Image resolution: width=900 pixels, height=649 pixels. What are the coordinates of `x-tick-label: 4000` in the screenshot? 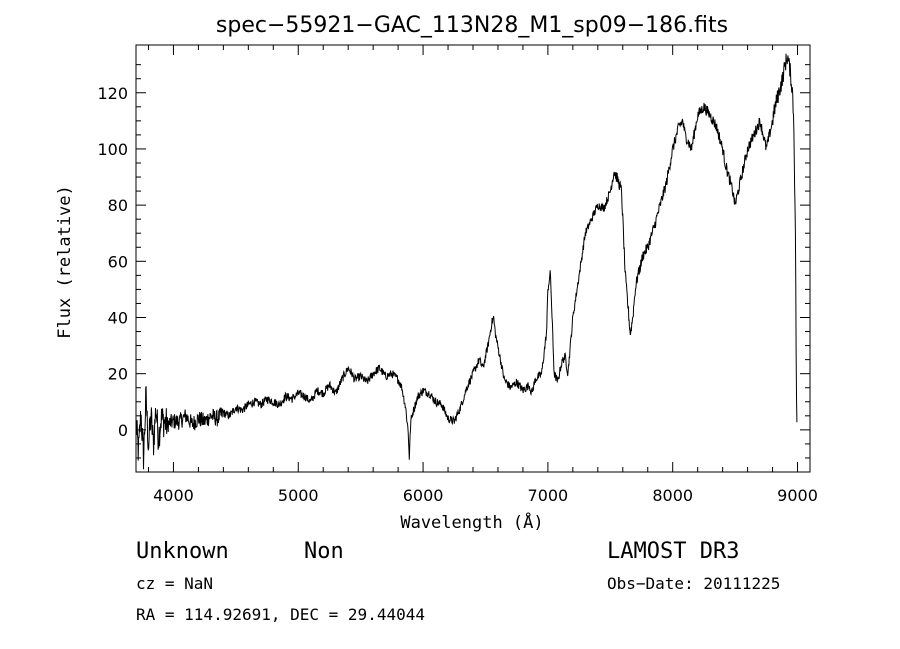 It's located at (173, 495).